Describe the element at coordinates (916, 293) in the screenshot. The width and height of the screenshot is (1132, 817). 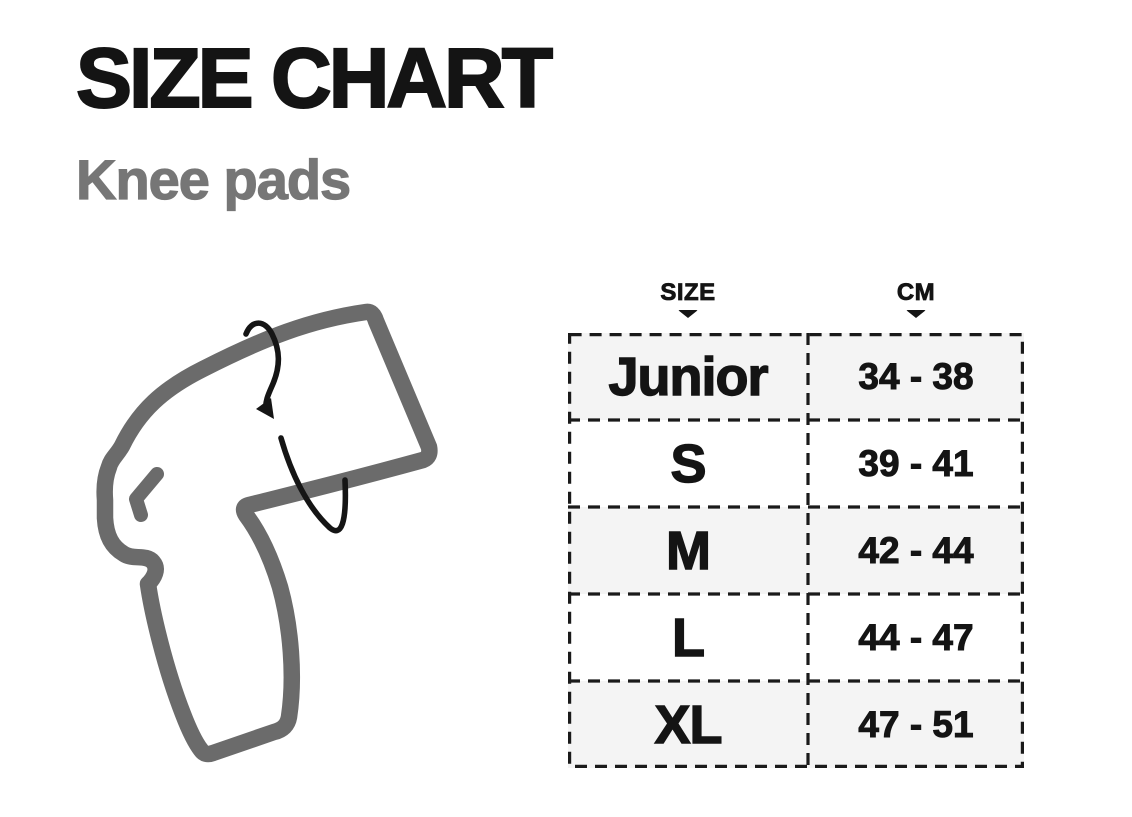
I see `column-header-cm-label: CM` at that location.